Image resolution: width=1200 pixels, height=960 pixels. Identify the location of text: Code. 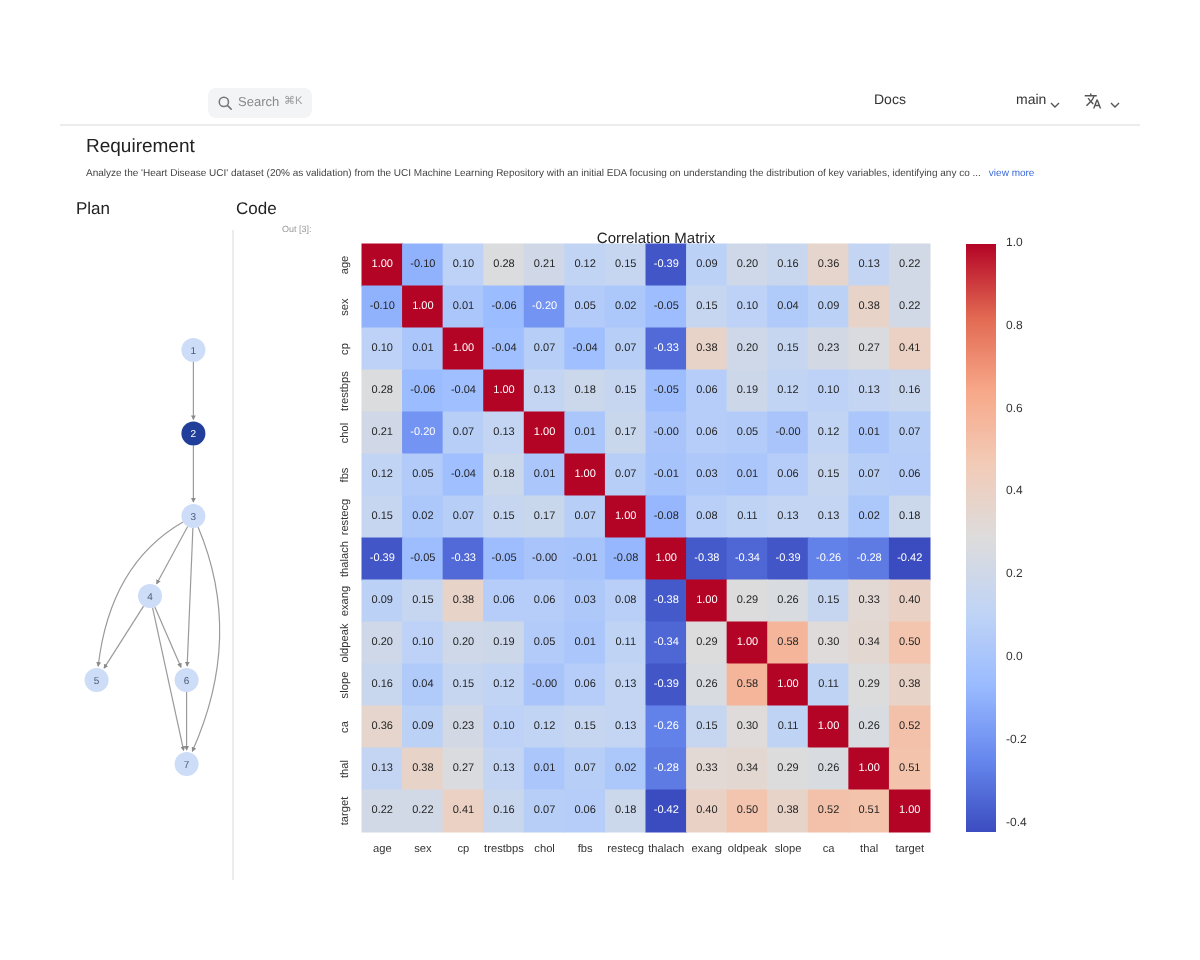
(256, 208).